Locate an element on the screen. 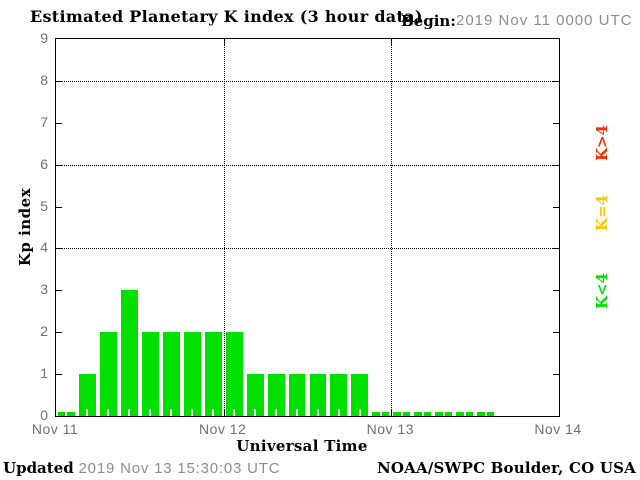 This screenshot has width=640, height=480. y-tick-label-4: 4 is located at coordinates (44, 247).